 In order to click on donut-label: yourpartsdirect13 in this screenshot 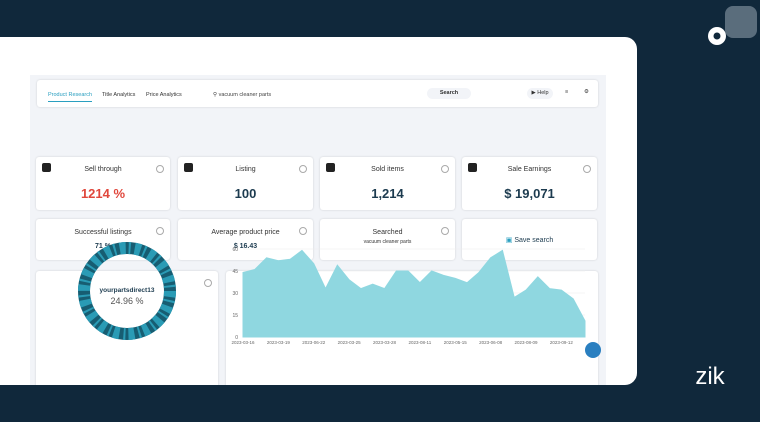, I will do `click(127, 290)`.